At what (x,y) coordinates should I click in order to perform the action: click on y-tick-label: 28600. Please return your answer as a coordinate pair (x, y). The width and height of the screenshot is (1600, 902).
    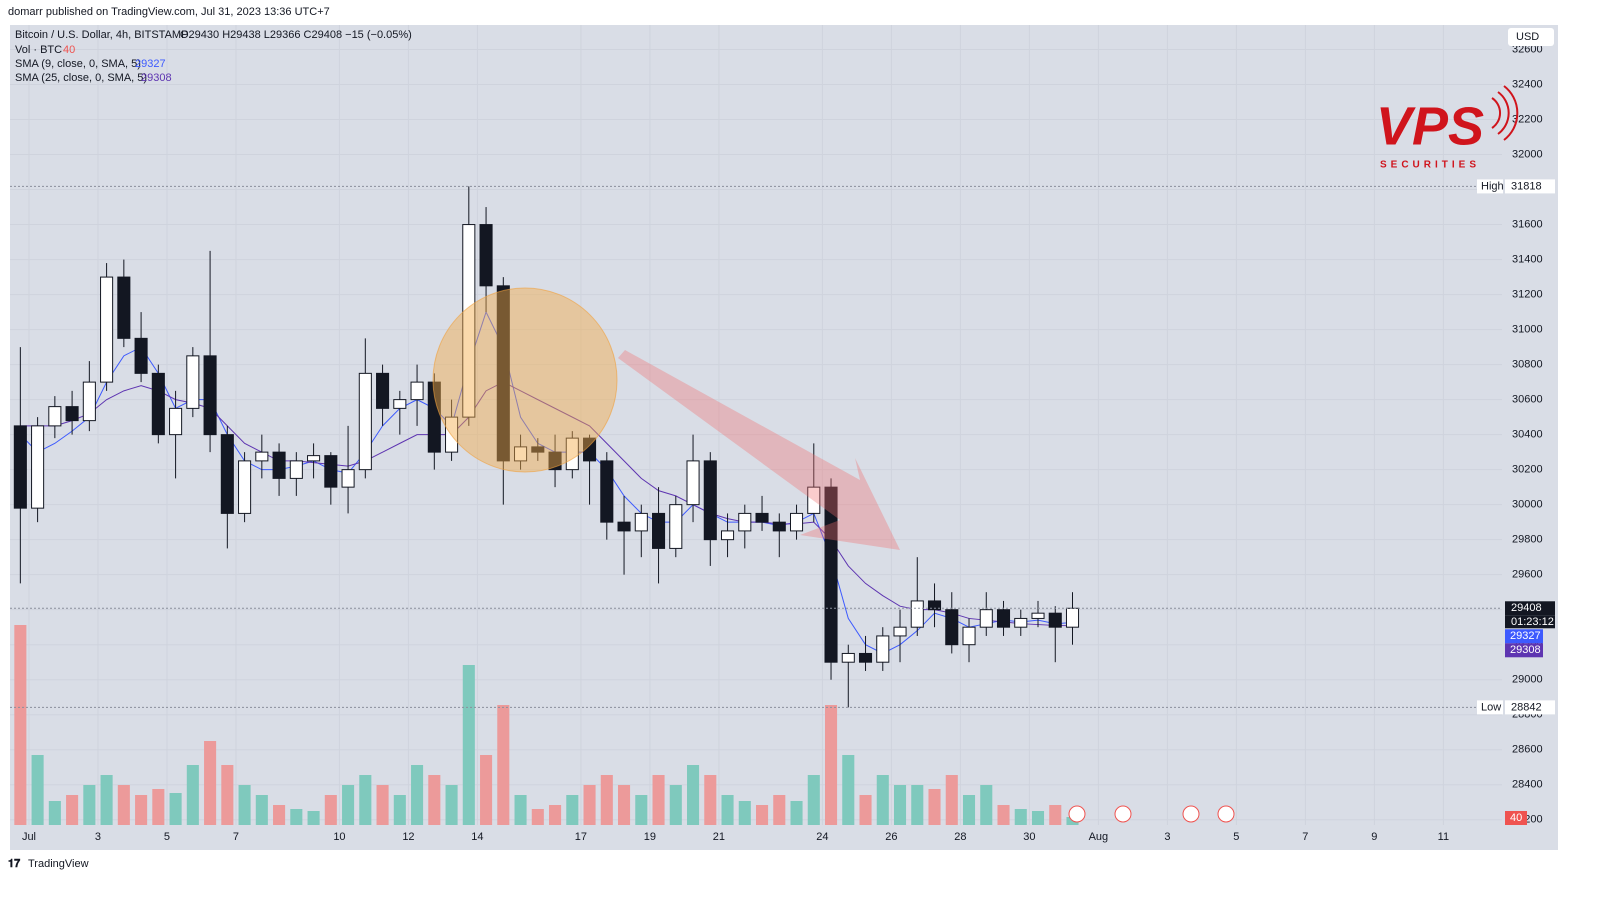
    Looking at the image, I should click on (1527, 750).